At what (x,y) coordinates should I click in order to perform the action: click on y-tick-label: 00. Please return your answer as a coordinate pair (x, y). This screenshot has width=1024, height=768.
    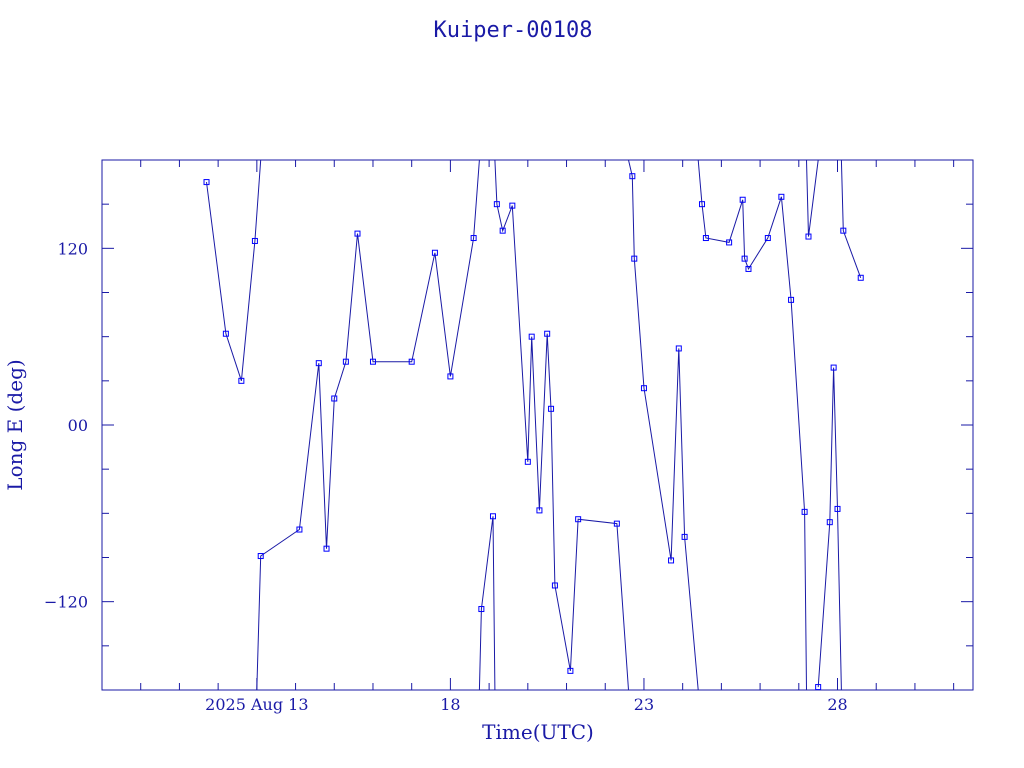
    Looking at the image, I should click on (78, 425).